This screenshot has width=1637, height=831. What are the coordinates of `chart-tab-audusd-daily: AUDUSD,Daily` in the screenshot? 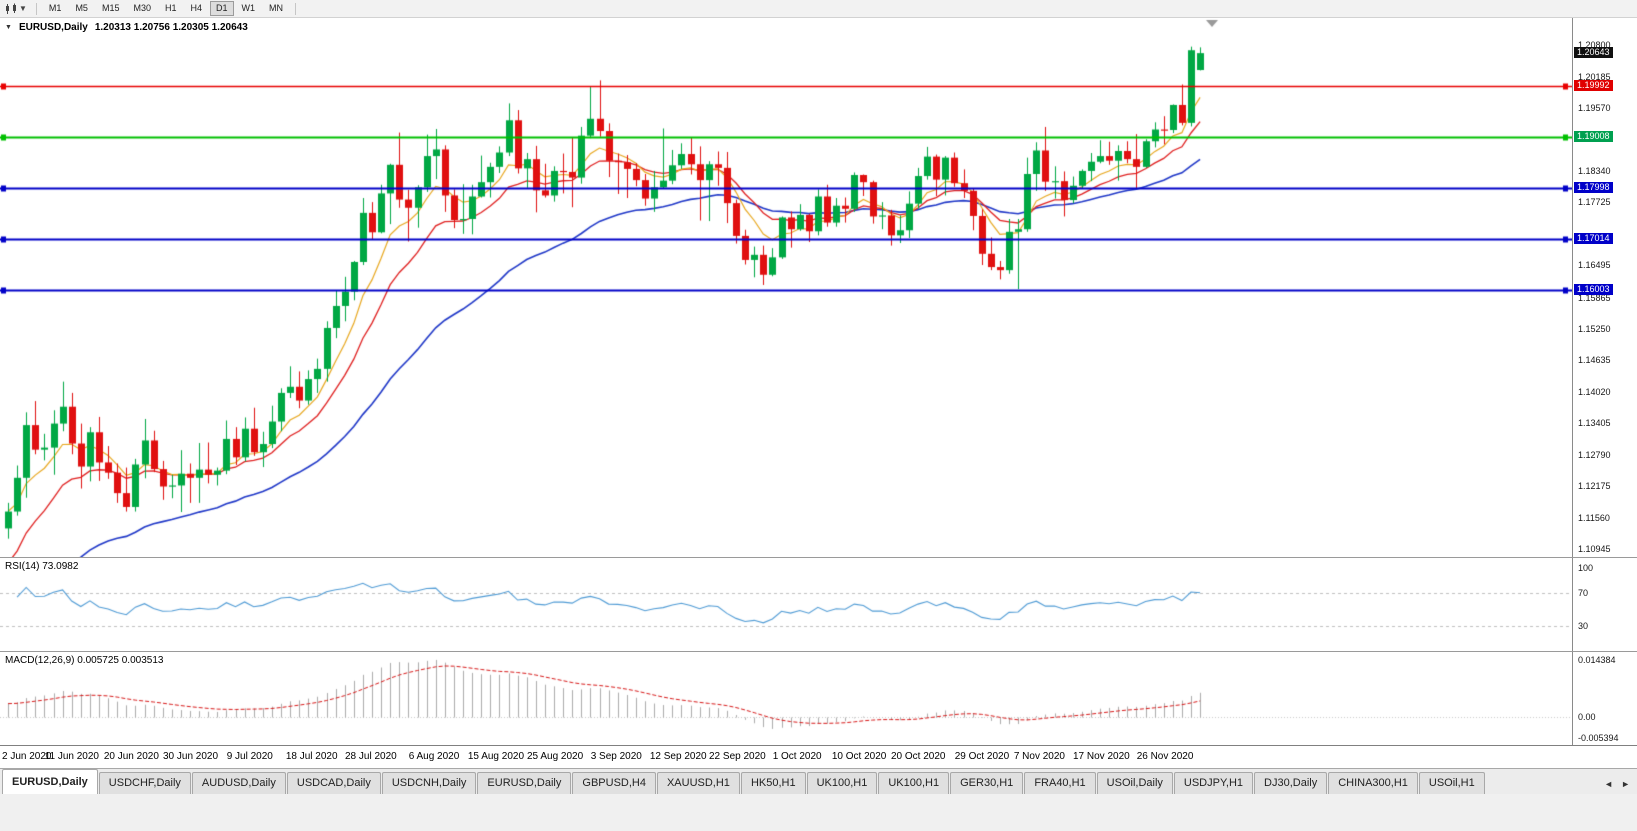 It's located at (238, 783).